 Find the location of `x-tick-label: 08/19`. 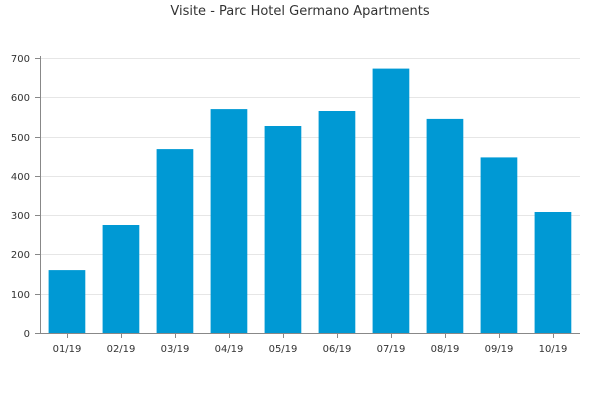

x-tick-label: 08/19 is located at coordinates (445, 349).